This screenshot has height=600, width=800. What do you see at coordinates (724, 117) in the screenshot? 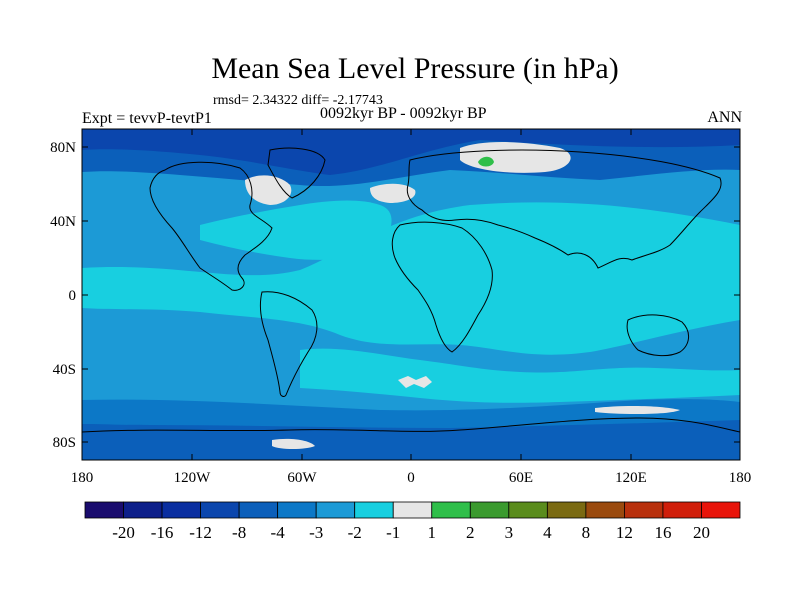
I see `season-label: ANN` at bounding box center [724, 117].